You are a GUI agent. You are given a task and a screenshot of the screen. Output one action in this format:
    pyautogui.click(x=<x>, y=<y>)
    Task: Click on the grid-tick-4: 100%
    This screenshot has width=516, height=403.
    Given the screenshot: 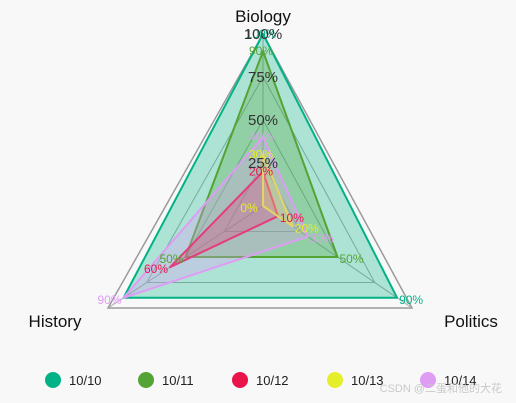 What is the action you would take?
    pyautogui.click(x=263, y=34)
    